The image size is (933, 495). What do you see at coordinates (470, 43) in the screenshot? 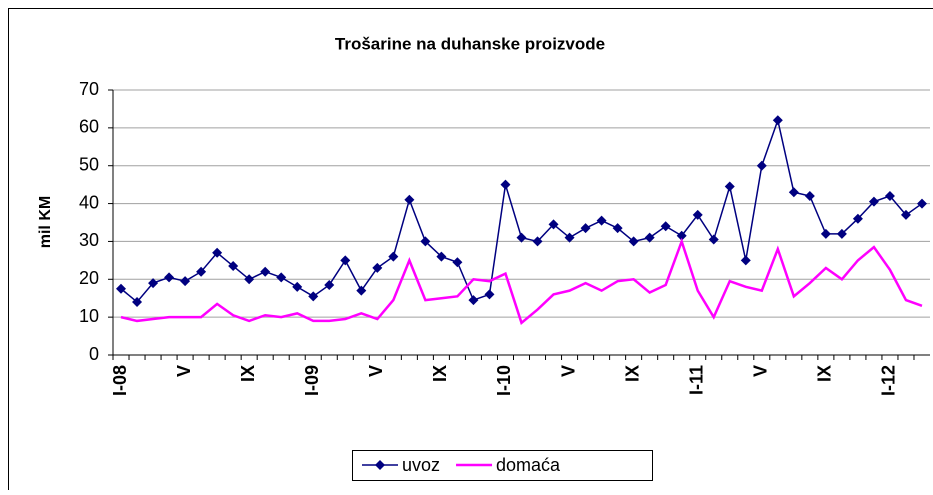
I see `chart-title: Trošarine na duhanske proizvode` at bounding box center [470, 43].